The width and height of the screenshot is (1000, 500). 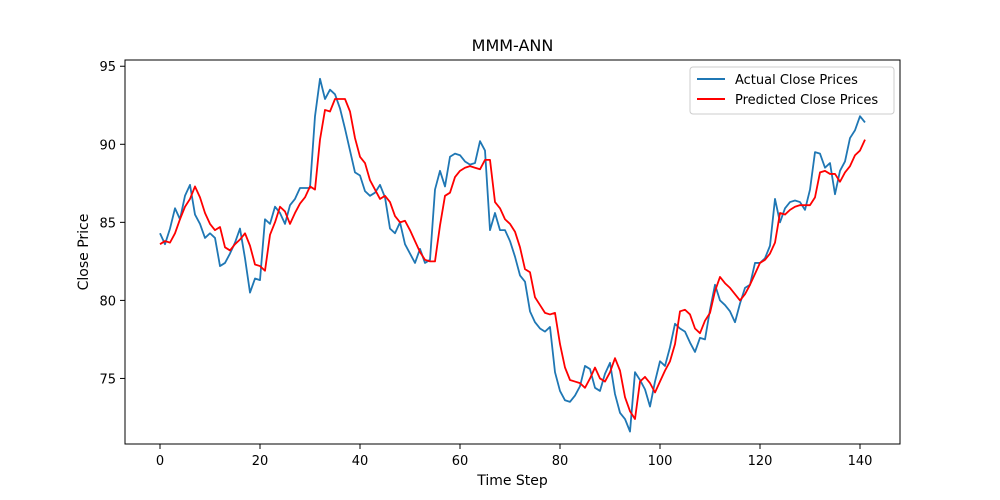 What do you see at coordinates (513, 45) in the screenshot?
I see `chart-title: MMM-ANN` at bounding box center [513, 45].